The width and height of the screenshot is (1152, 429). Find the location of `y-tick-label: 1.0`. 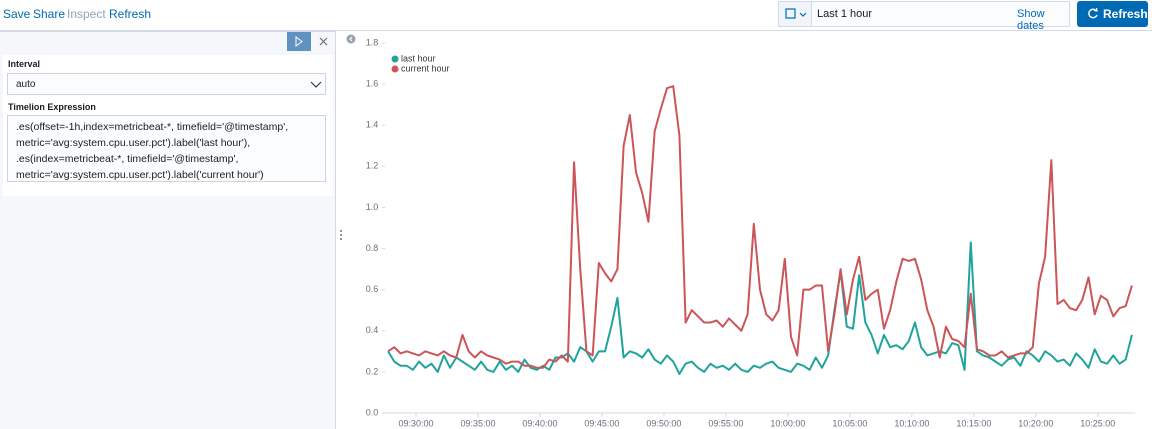

y-tick-label: 1.0 is located at coordinates (372, 207).